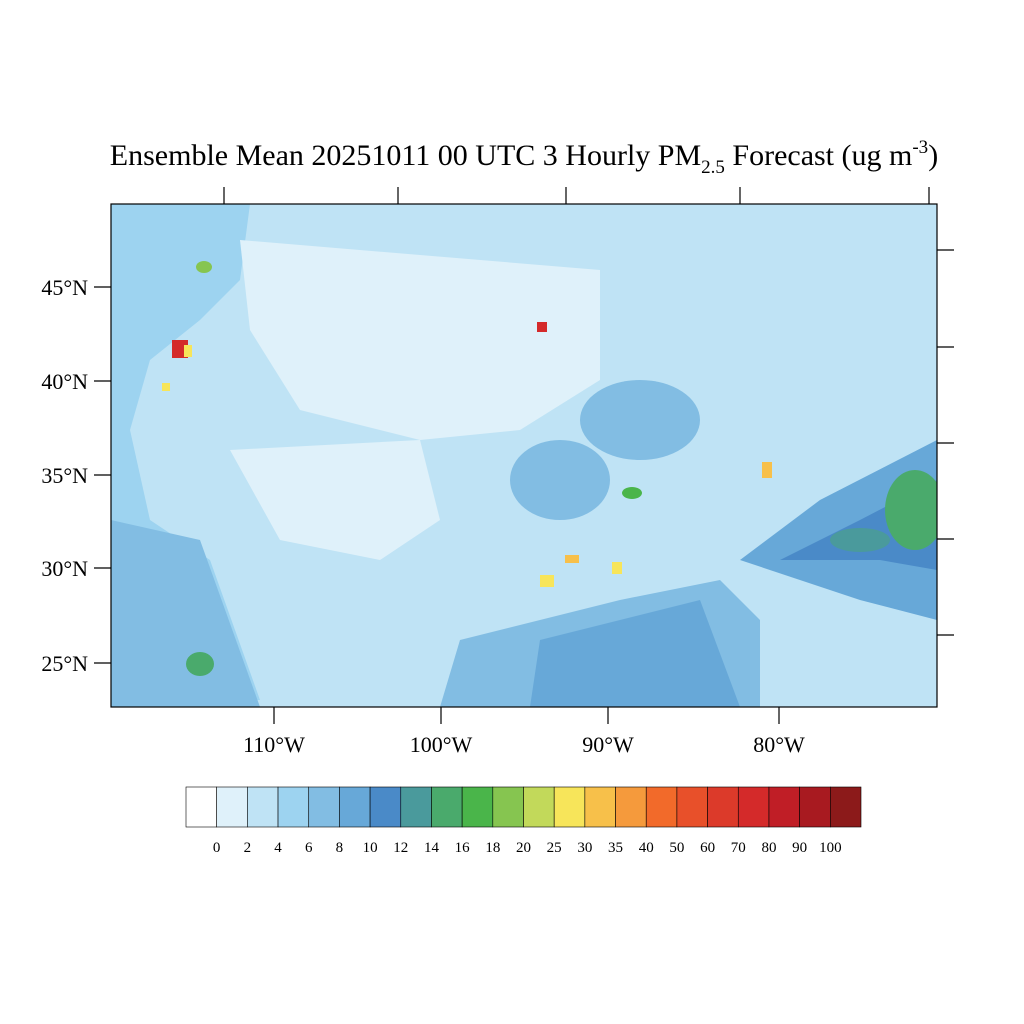  What do you see at coordinates (707, 848) in the screenshot?
I see `colorbar-label: 60` at bounding box center [707, 848].